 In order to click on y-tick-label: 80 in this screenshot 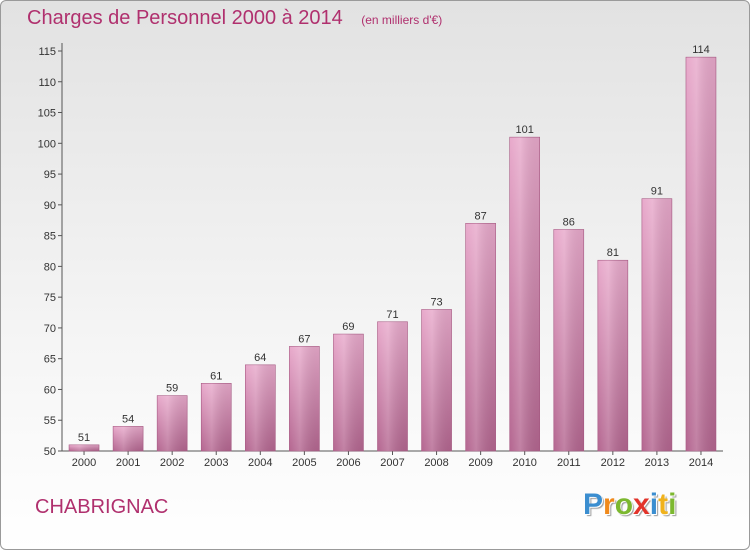, I will do `click(50, 267)`.